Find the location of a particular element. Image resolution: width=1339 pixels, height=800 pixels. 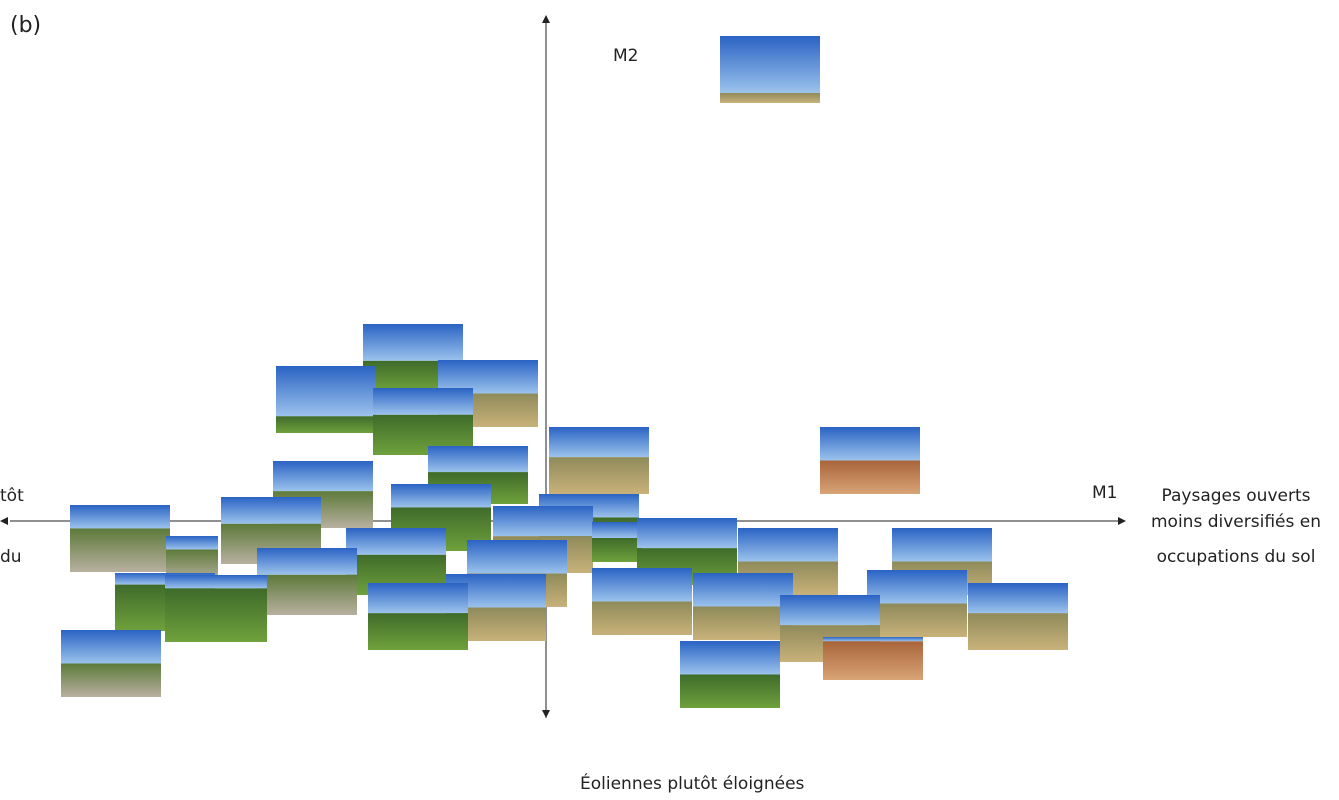

right-label: moins diversifiés en is located at coordinates (1236, 522).